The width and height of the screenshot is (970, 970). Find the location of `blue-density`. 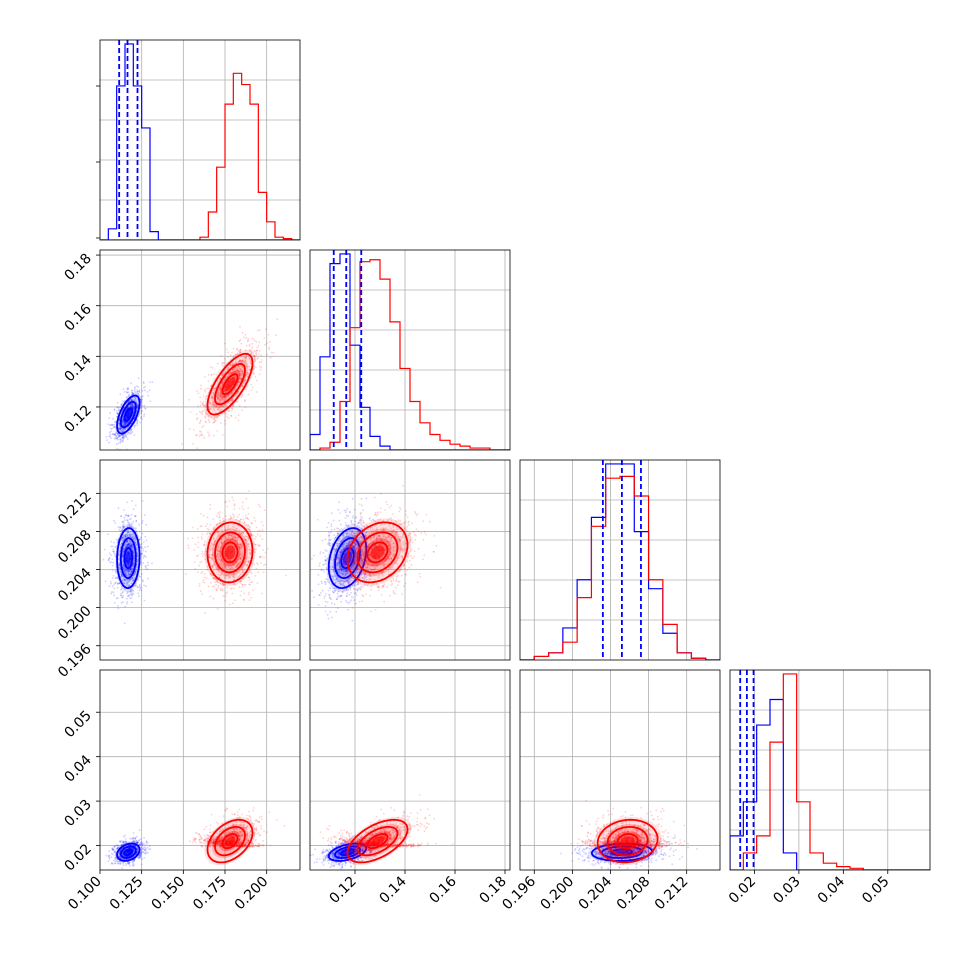

blue-density is located at coordinates (128, 414).